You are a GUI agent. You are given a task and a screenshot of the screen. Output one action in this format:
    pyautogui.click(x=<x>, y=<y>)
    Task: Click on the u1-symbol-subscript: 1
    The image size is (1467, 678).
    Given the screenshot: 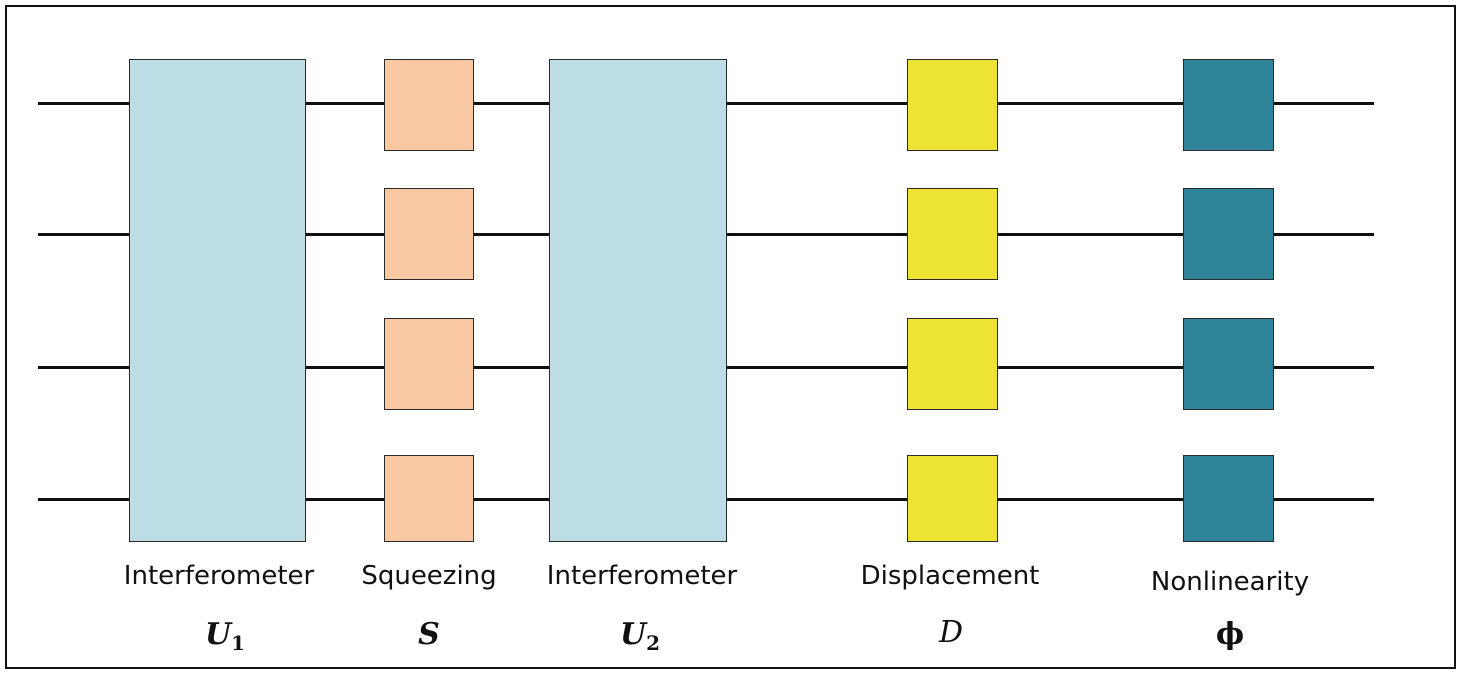 What is the action you would take?
    pyautogui.click(x=238, y=643)
    